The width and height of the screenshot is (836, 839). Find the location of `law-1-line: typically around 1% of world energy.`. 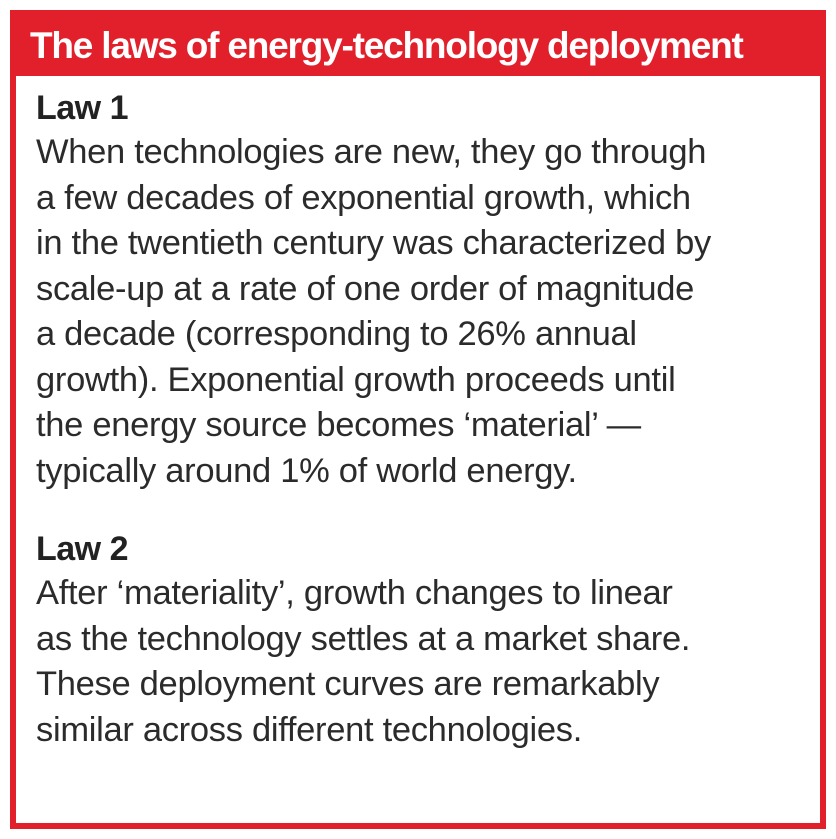

law-1-line: typically around 1% of world energy. is located at coordinates (306, 470).